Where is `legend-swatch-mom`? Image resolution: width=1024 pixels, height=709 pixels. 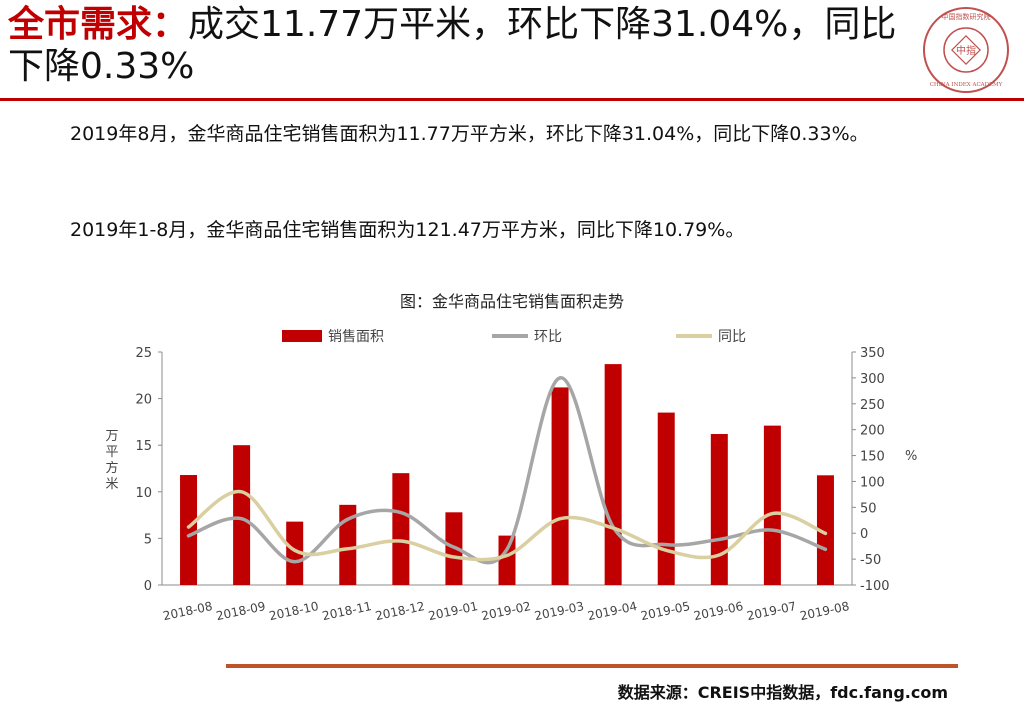 legend-swatch-mom is located at coordinates (510, 336).